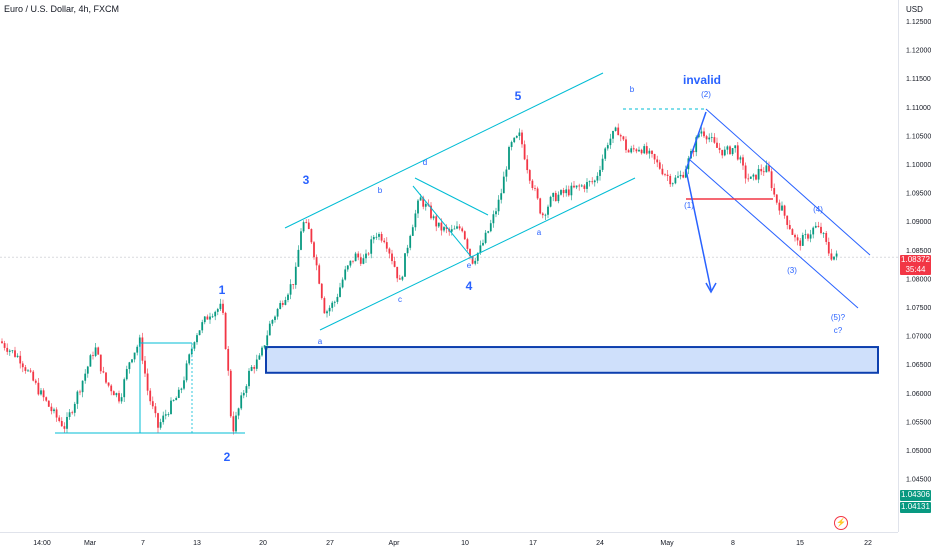 The height and width of the screenshot is (555, 932). I want to click on time-axis, so click(449, 541).